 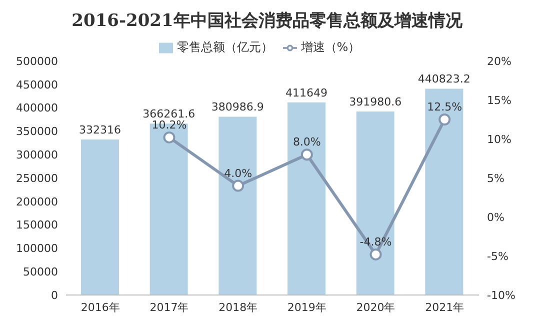 I want to click on y-tick-label: 400000, so click(x=37, y=108).